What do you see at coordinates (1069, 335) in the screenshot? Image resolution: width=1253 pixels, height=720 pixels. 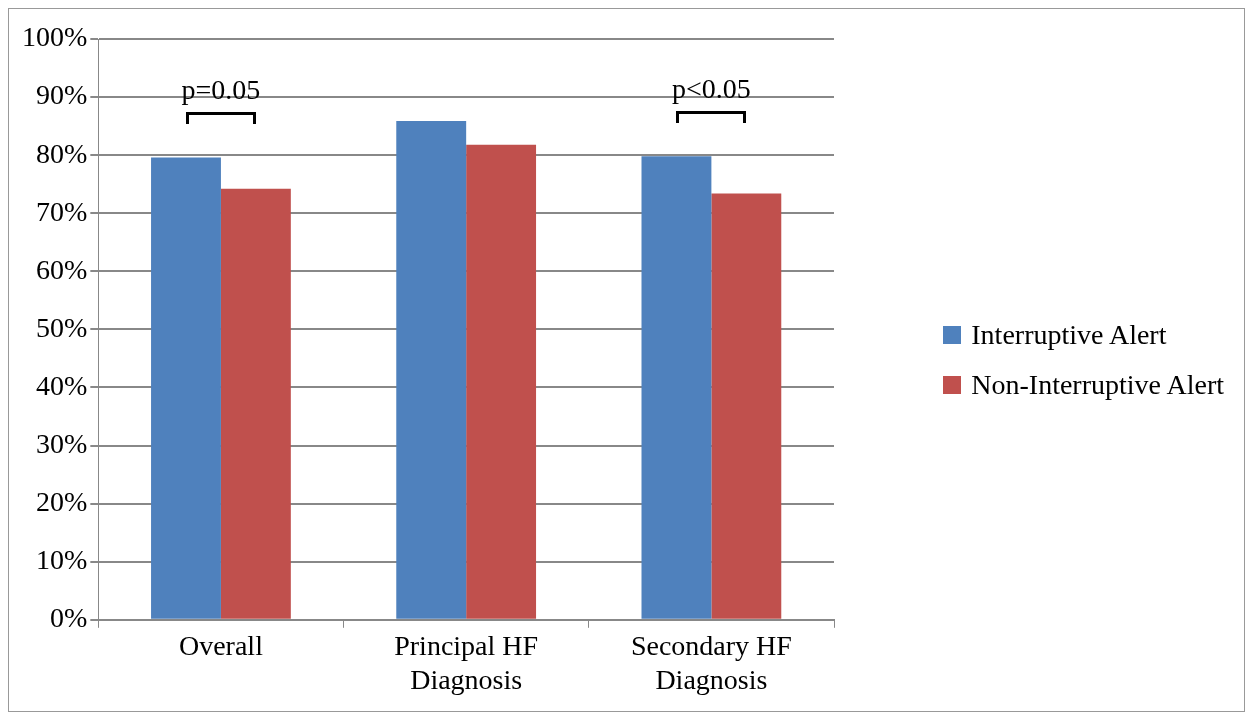 I see `legend-label: Interruptive Alert` at bounding box center [1069, 335].